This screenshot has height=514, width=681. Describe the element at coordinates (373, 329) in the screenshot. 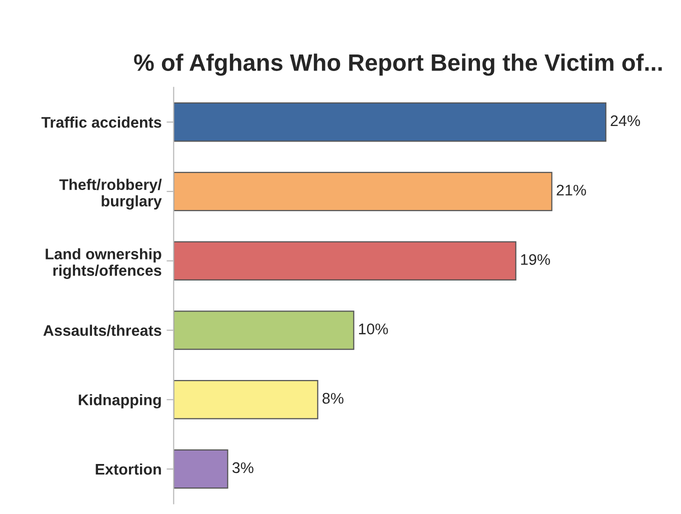

I see `data-label: 10%` at that location.